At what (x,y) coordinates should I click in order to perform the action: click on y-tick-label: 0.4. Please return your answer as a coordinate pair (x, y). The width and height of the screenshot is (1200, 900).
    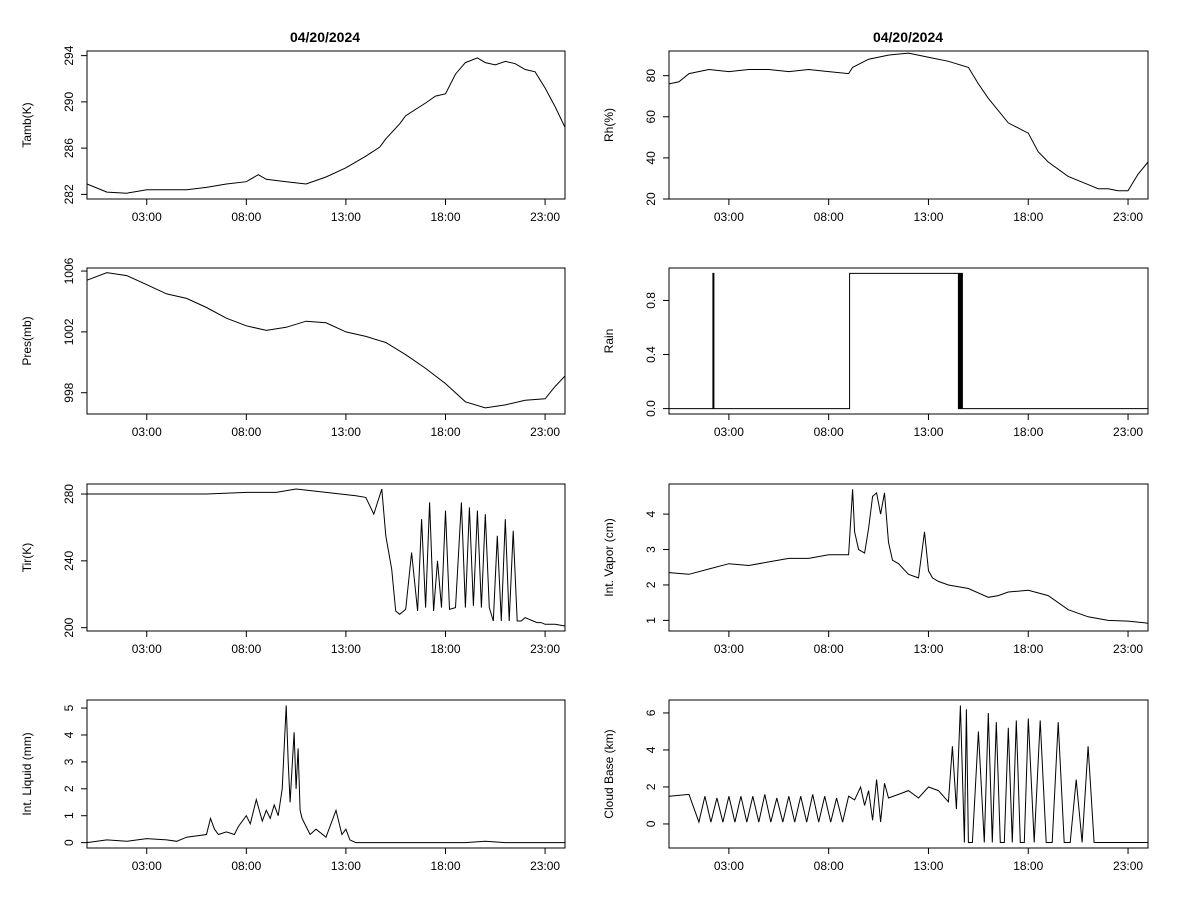
    Looking at the image, I should click on (651, 354).